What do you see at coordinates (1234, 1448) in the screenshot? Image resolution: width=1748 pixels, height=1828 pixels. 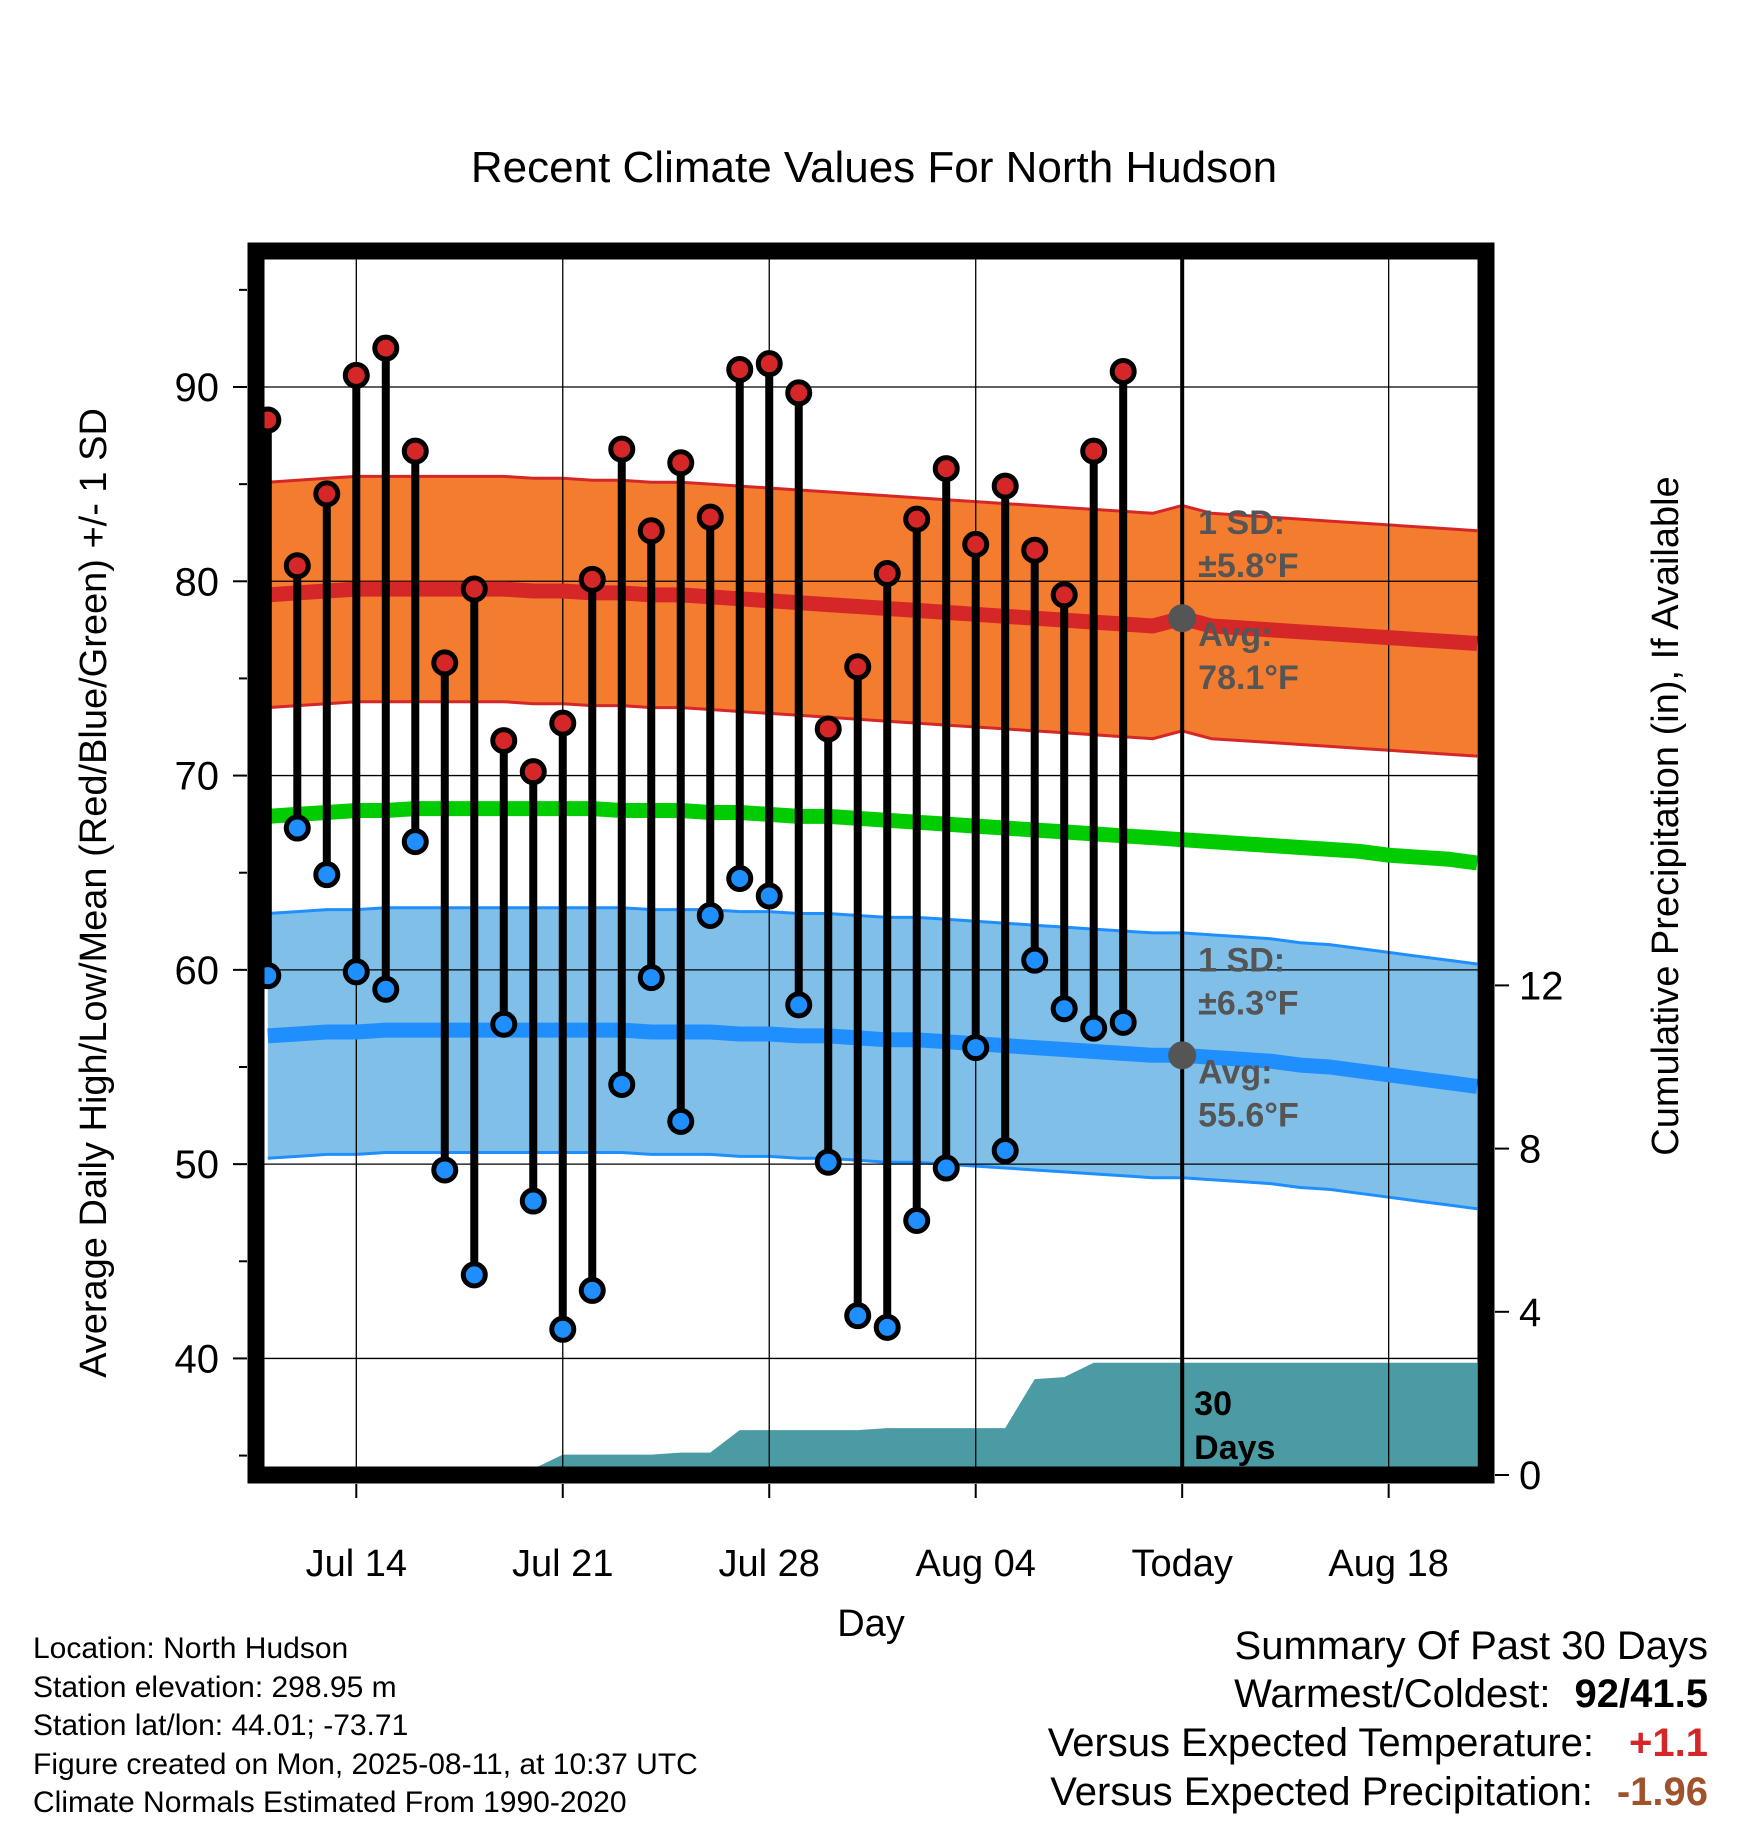 I see `precip-days-label: Days` at bounding box center [1234, 1448].